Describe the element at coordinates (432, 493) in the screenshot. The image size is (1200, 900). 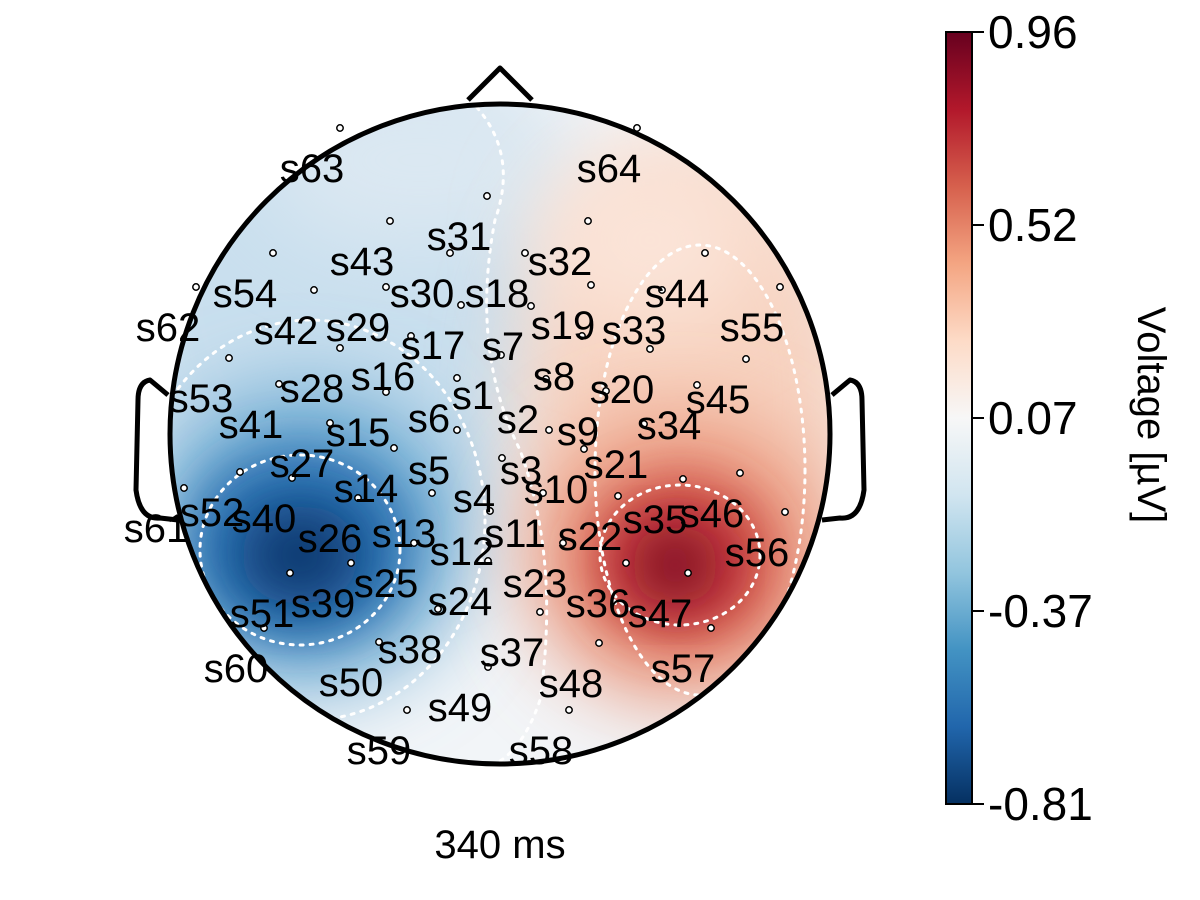
I see `sensor-marker-s13` at that location.